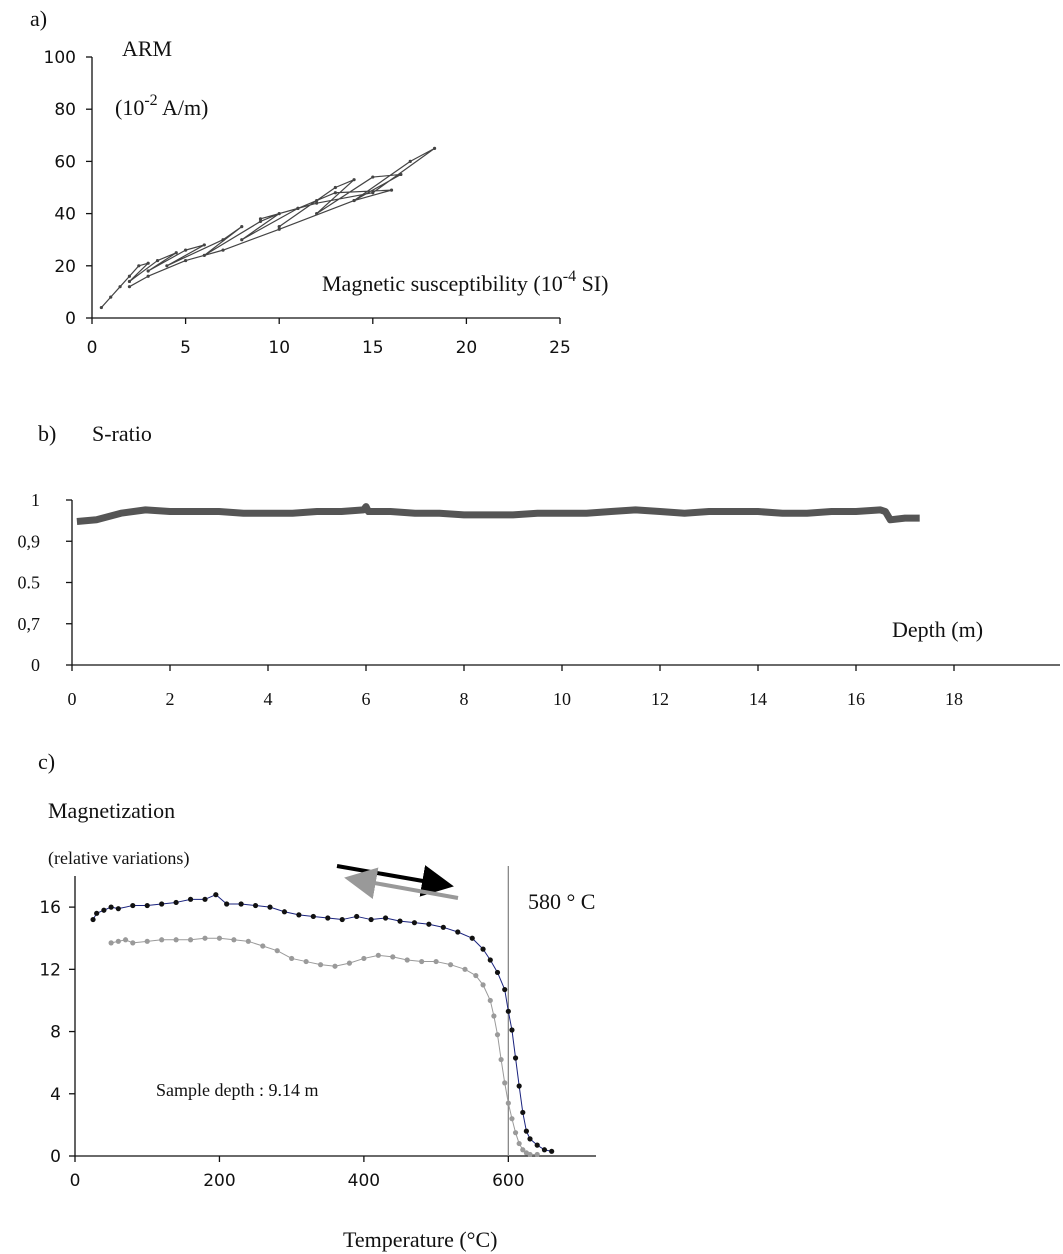  Describe the element at coordinates (561, 901) in the screenshot. I see `annotation: 580 ° C` at that location.